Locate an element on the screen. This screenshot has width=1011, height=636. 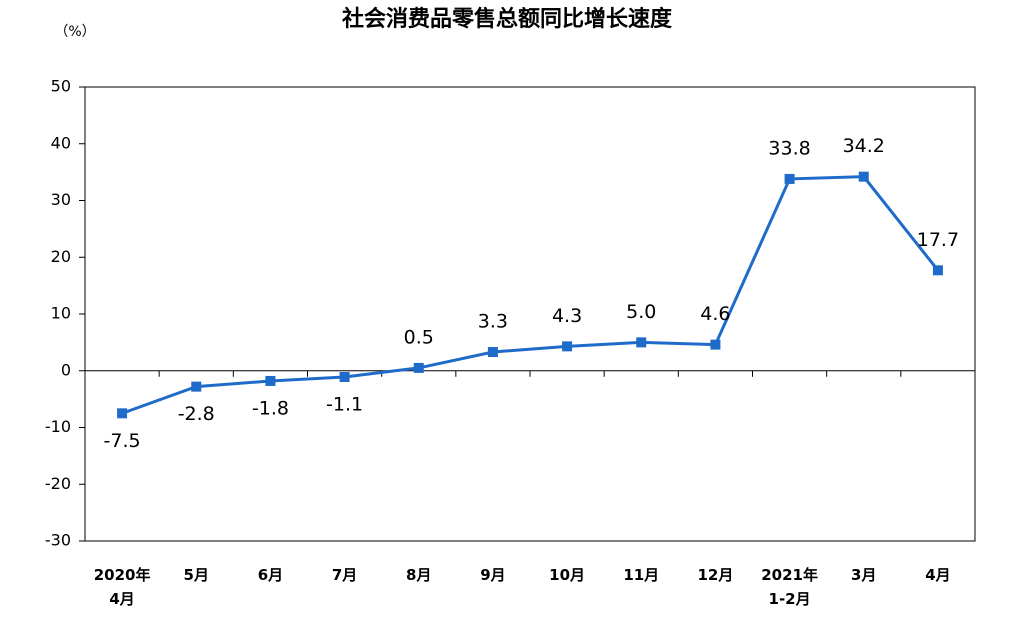
x-tick-label-line: 10月 is located at coordinates (567, 575).